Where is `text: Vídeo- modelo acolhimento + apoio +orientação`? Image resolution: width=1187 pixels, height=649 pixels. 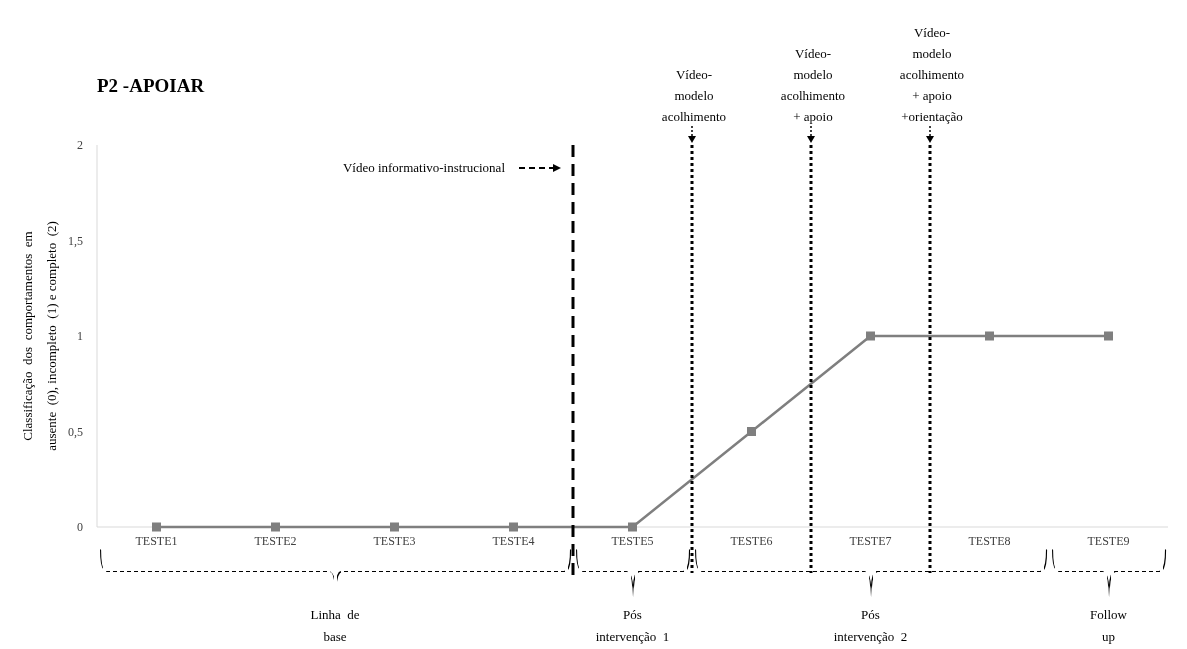
text: Vídeo- modelo acolhimento + apoio +orientação is located at coordinates (932, 74).